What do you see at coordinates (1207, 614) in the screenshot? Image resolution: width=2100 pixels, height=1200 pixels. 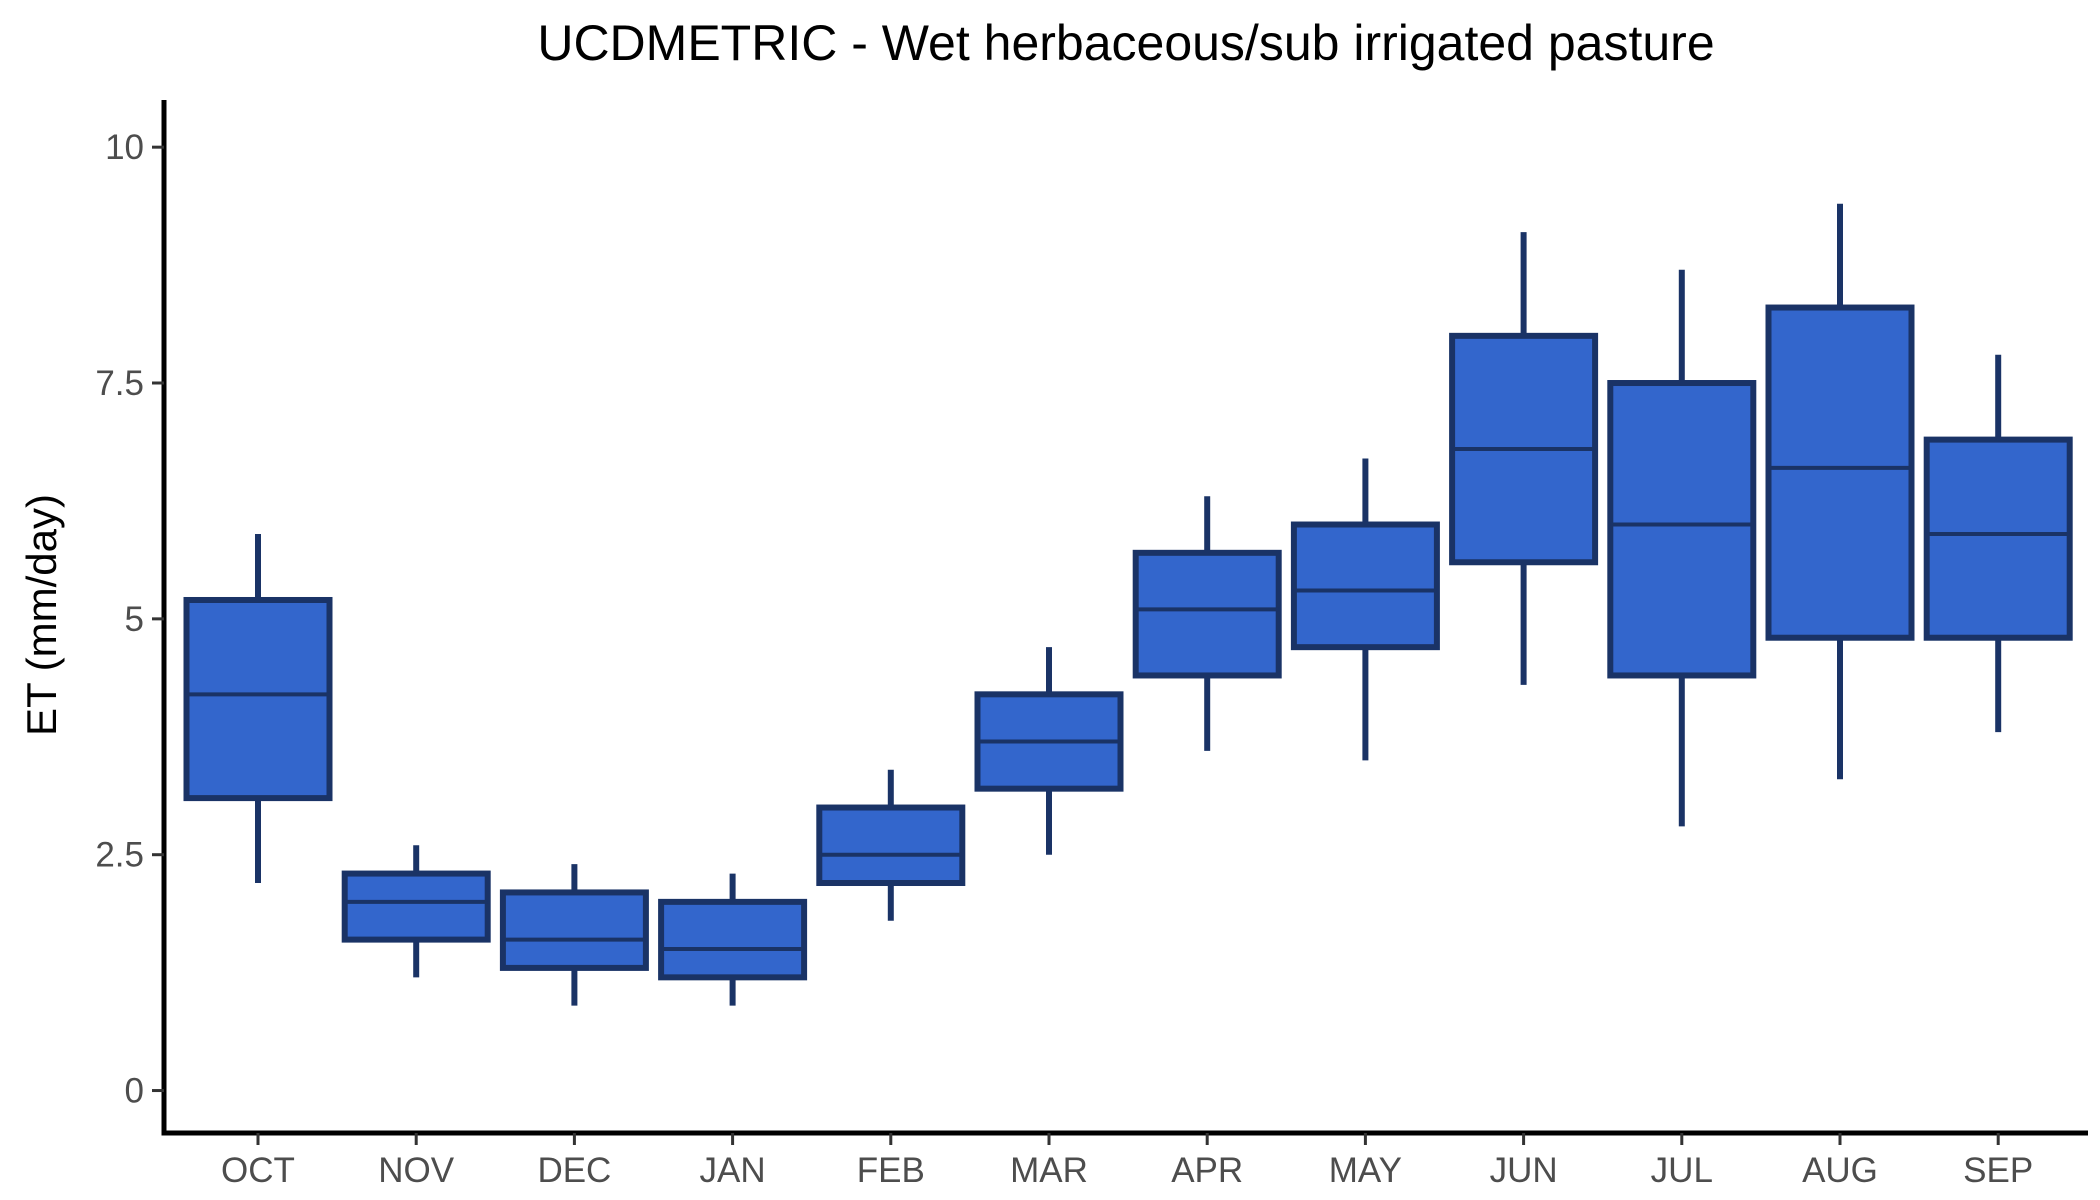 I see `box-body-apr` at bounding box center [1207, 614].